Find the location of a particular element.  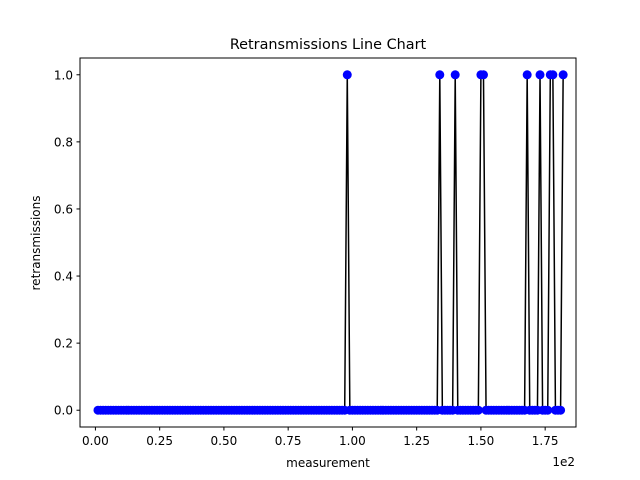

x-tick-label: 1.25 is located at coordinates (416, 441).